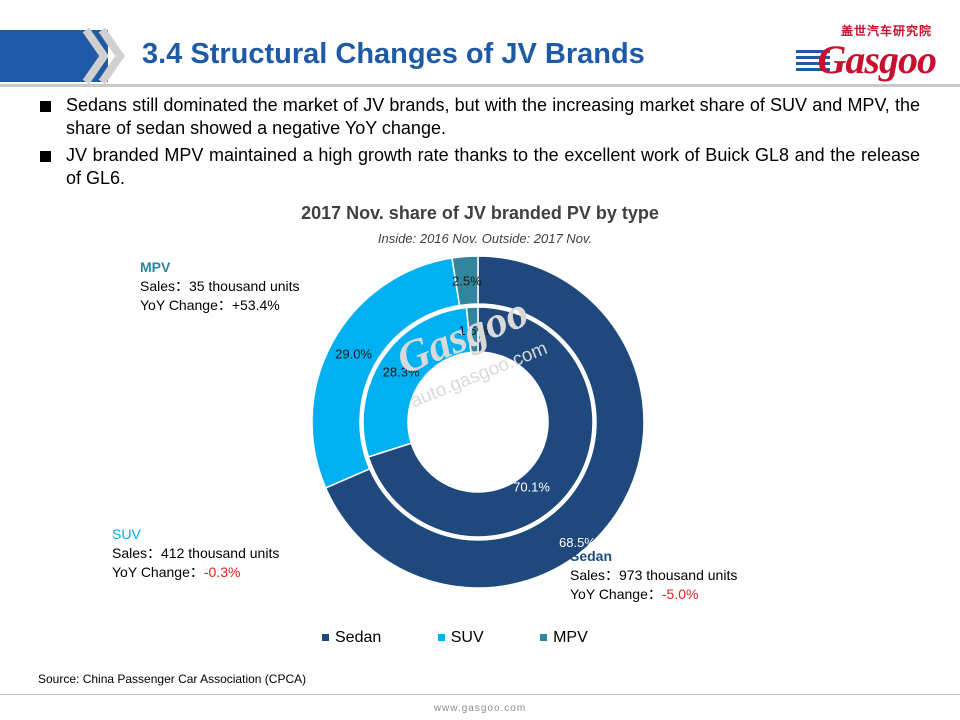 The image size is (960, 720). I want to click on sedan-callout-sales: Sales：973 thousand units, so click(654, 575).